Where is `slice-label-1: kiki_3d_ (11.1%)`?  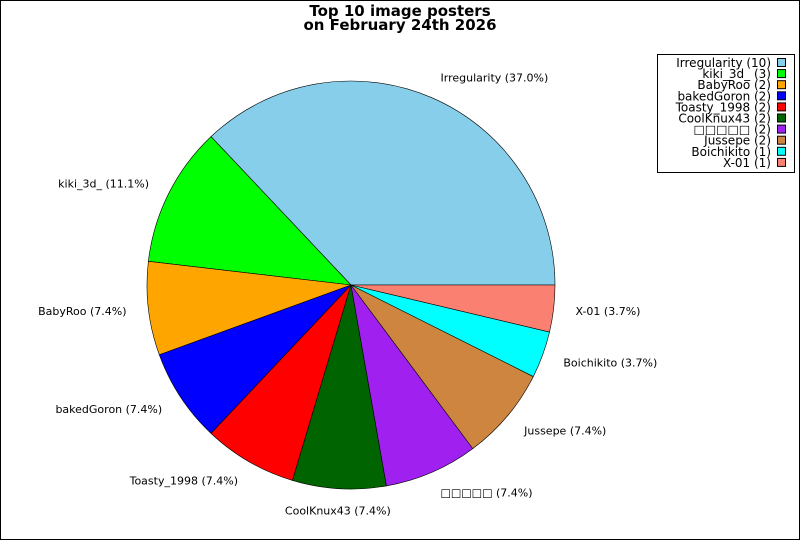 slice-label-1: kiki_3d_ (11.1%) is located at coordinates (103, 184).